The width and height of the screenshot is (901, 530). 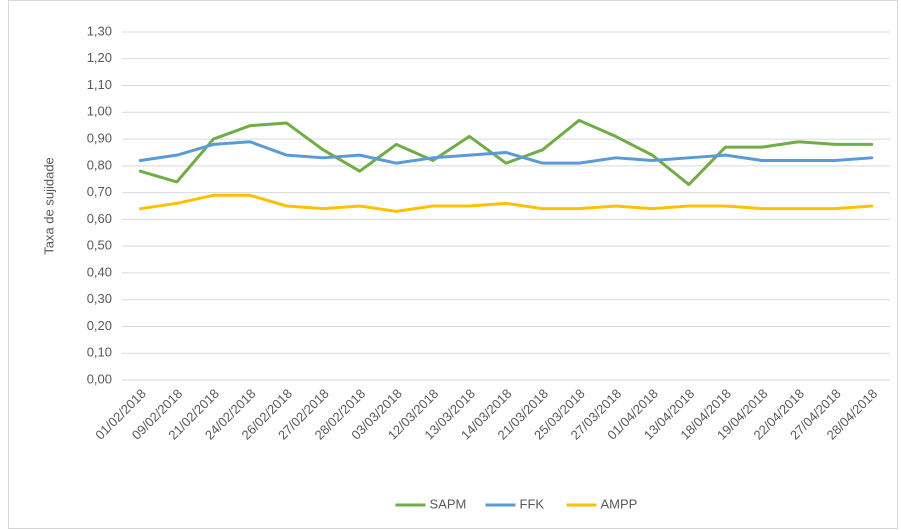 What do you see at coordinates (99, 378) in the screenshot?
I see `y-tick-label: 0,00` at bounding box center [99, 378].